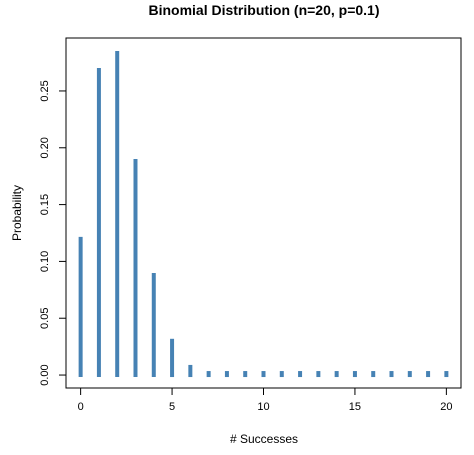  What do you see at coordinates (45, 90) in the screenshot?
I see `y-tick-label-5: 0.25` at bounding box center [45, 90].